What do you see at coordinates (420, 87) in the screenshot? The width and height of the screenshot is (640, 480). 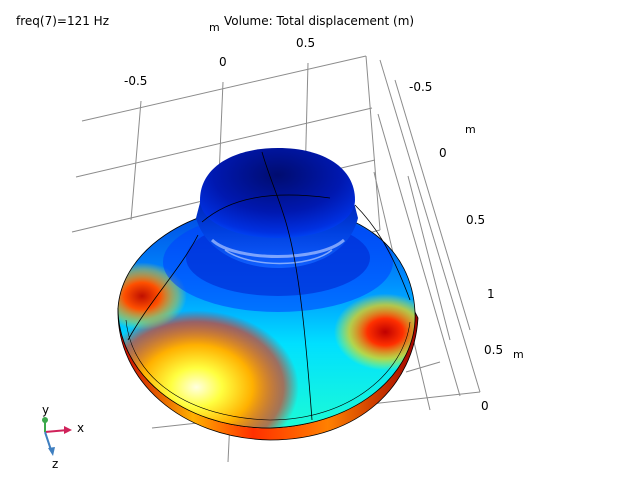 I see `right-axis-tick: -0.5` at bounding box center [420, 87].